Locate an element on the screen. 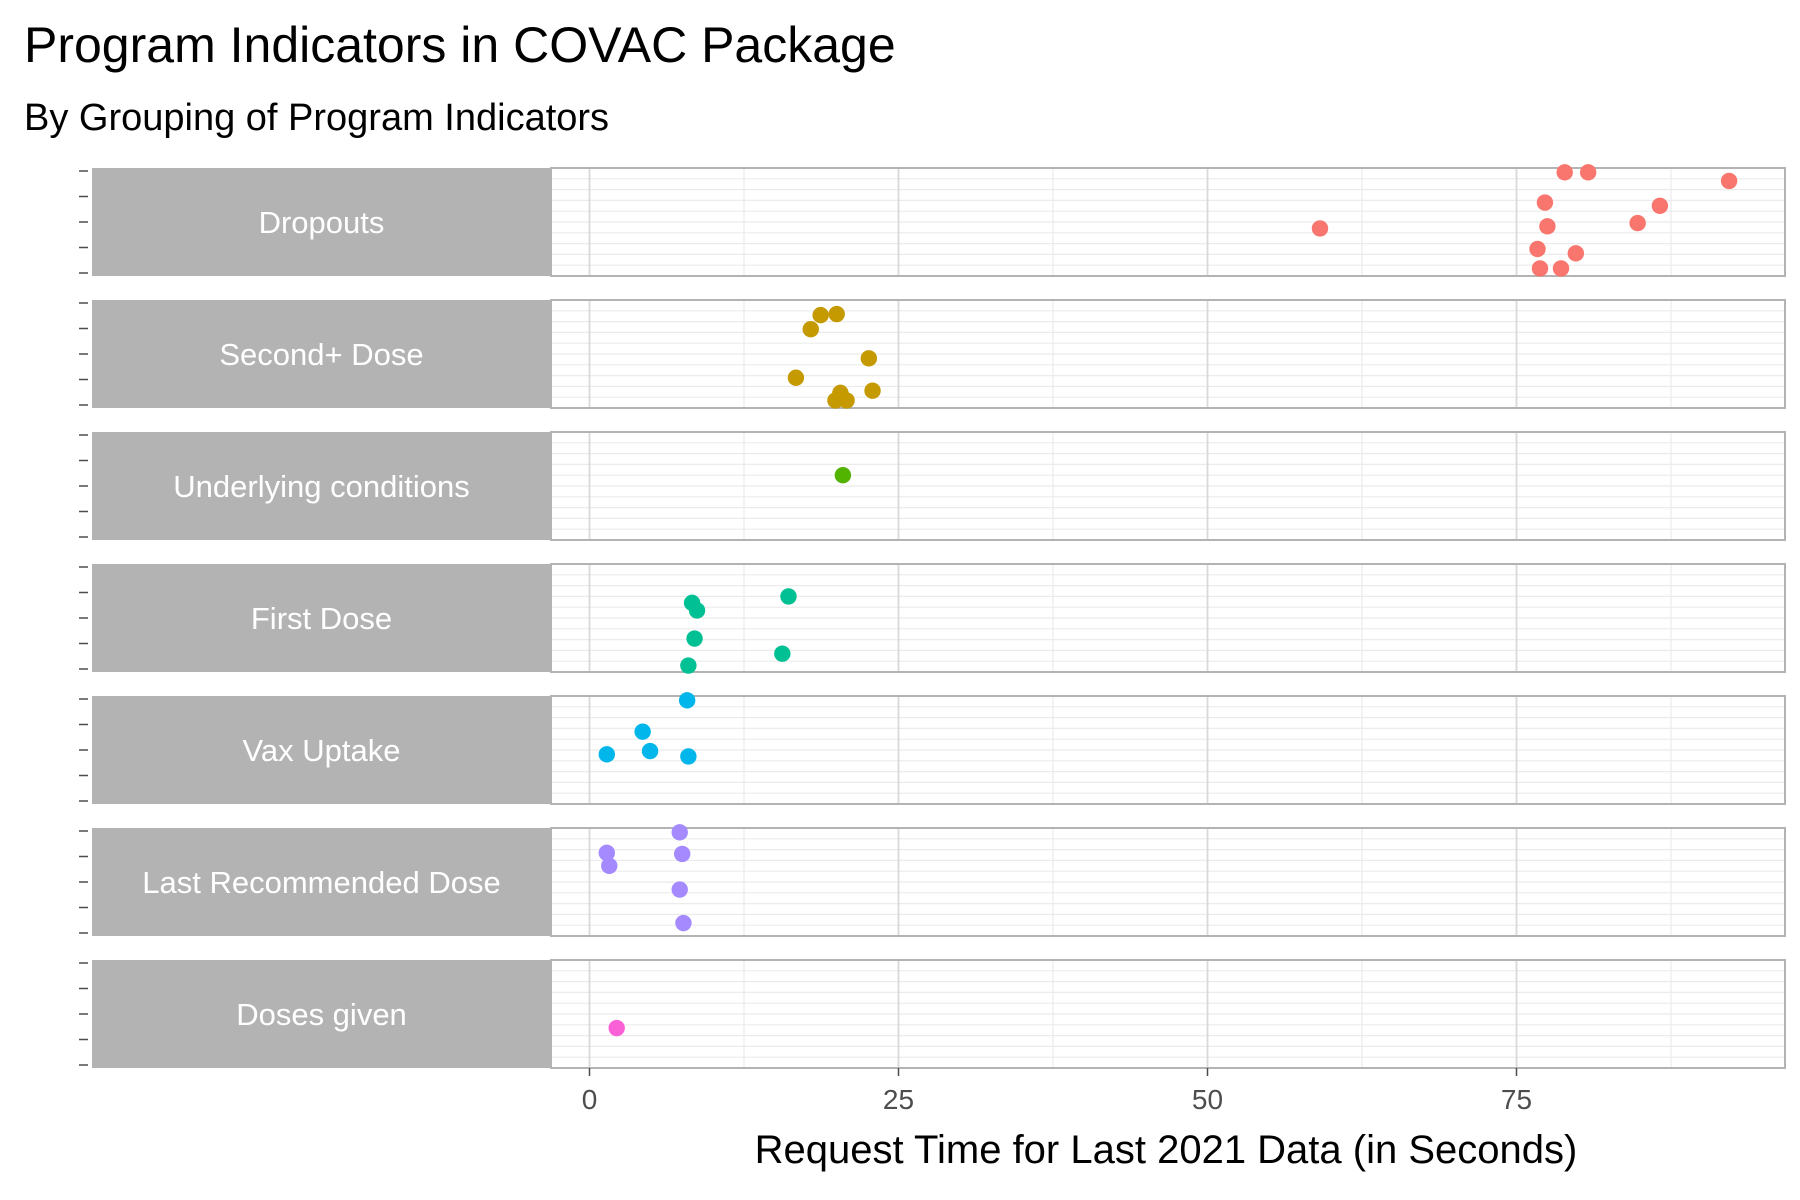 The width and height of the screenshot is (1800, 1200). facet-strip-label: Dropouts is located at coordinates (322, 222).